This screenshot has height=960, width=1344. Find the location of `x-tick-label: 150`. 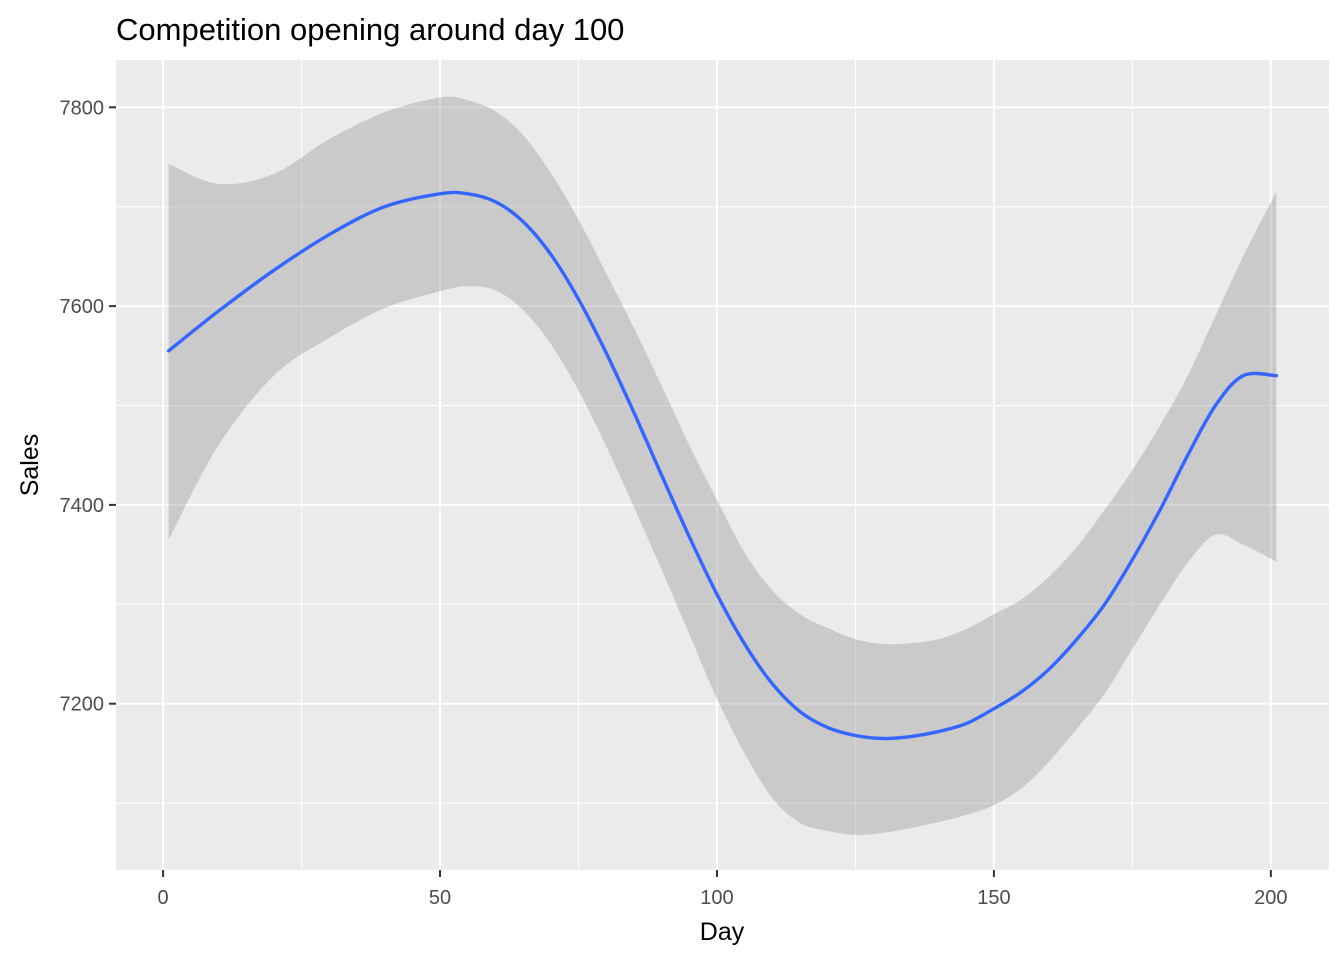

x-tick-label: 150 is located at coordinates (993, 898).